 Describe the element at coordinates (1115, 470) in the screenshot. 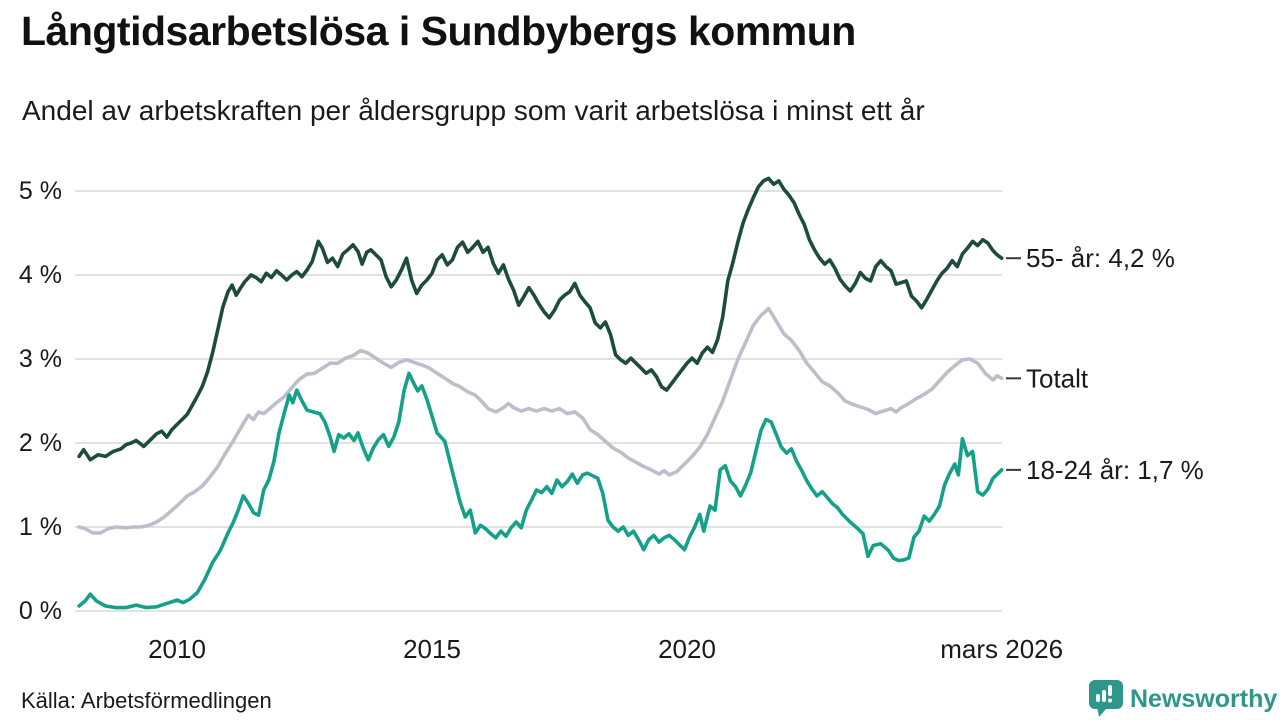

I see `series-end-label-18-24: 18-24 år: 1,7 %` at that location.